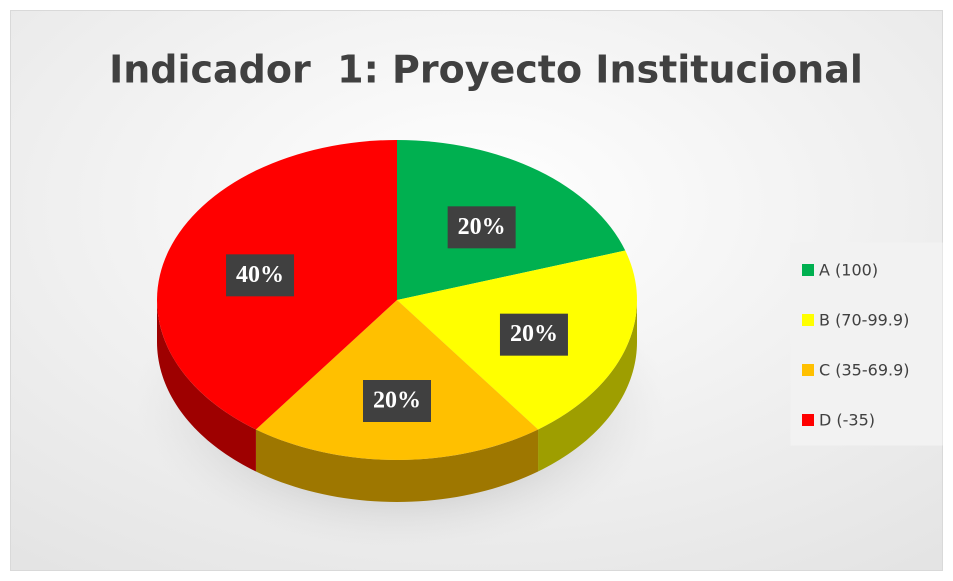 The height and width of the screenshot is (581, 953). I want to click on legend-label: D (-35), so click(847, 420).